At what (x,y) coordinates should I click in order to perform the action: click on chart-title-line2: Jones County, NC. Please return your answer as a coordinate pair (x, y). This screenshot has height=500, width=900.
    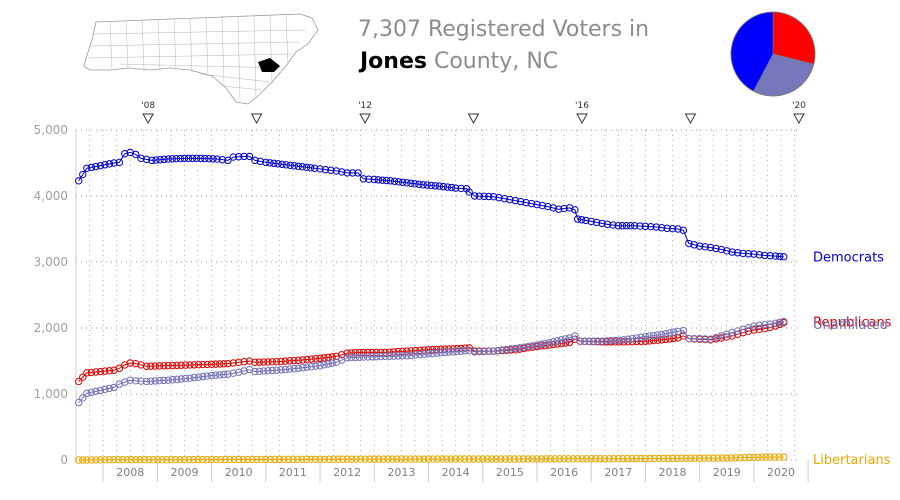
    Looking at the image, I should click on (458, 61).